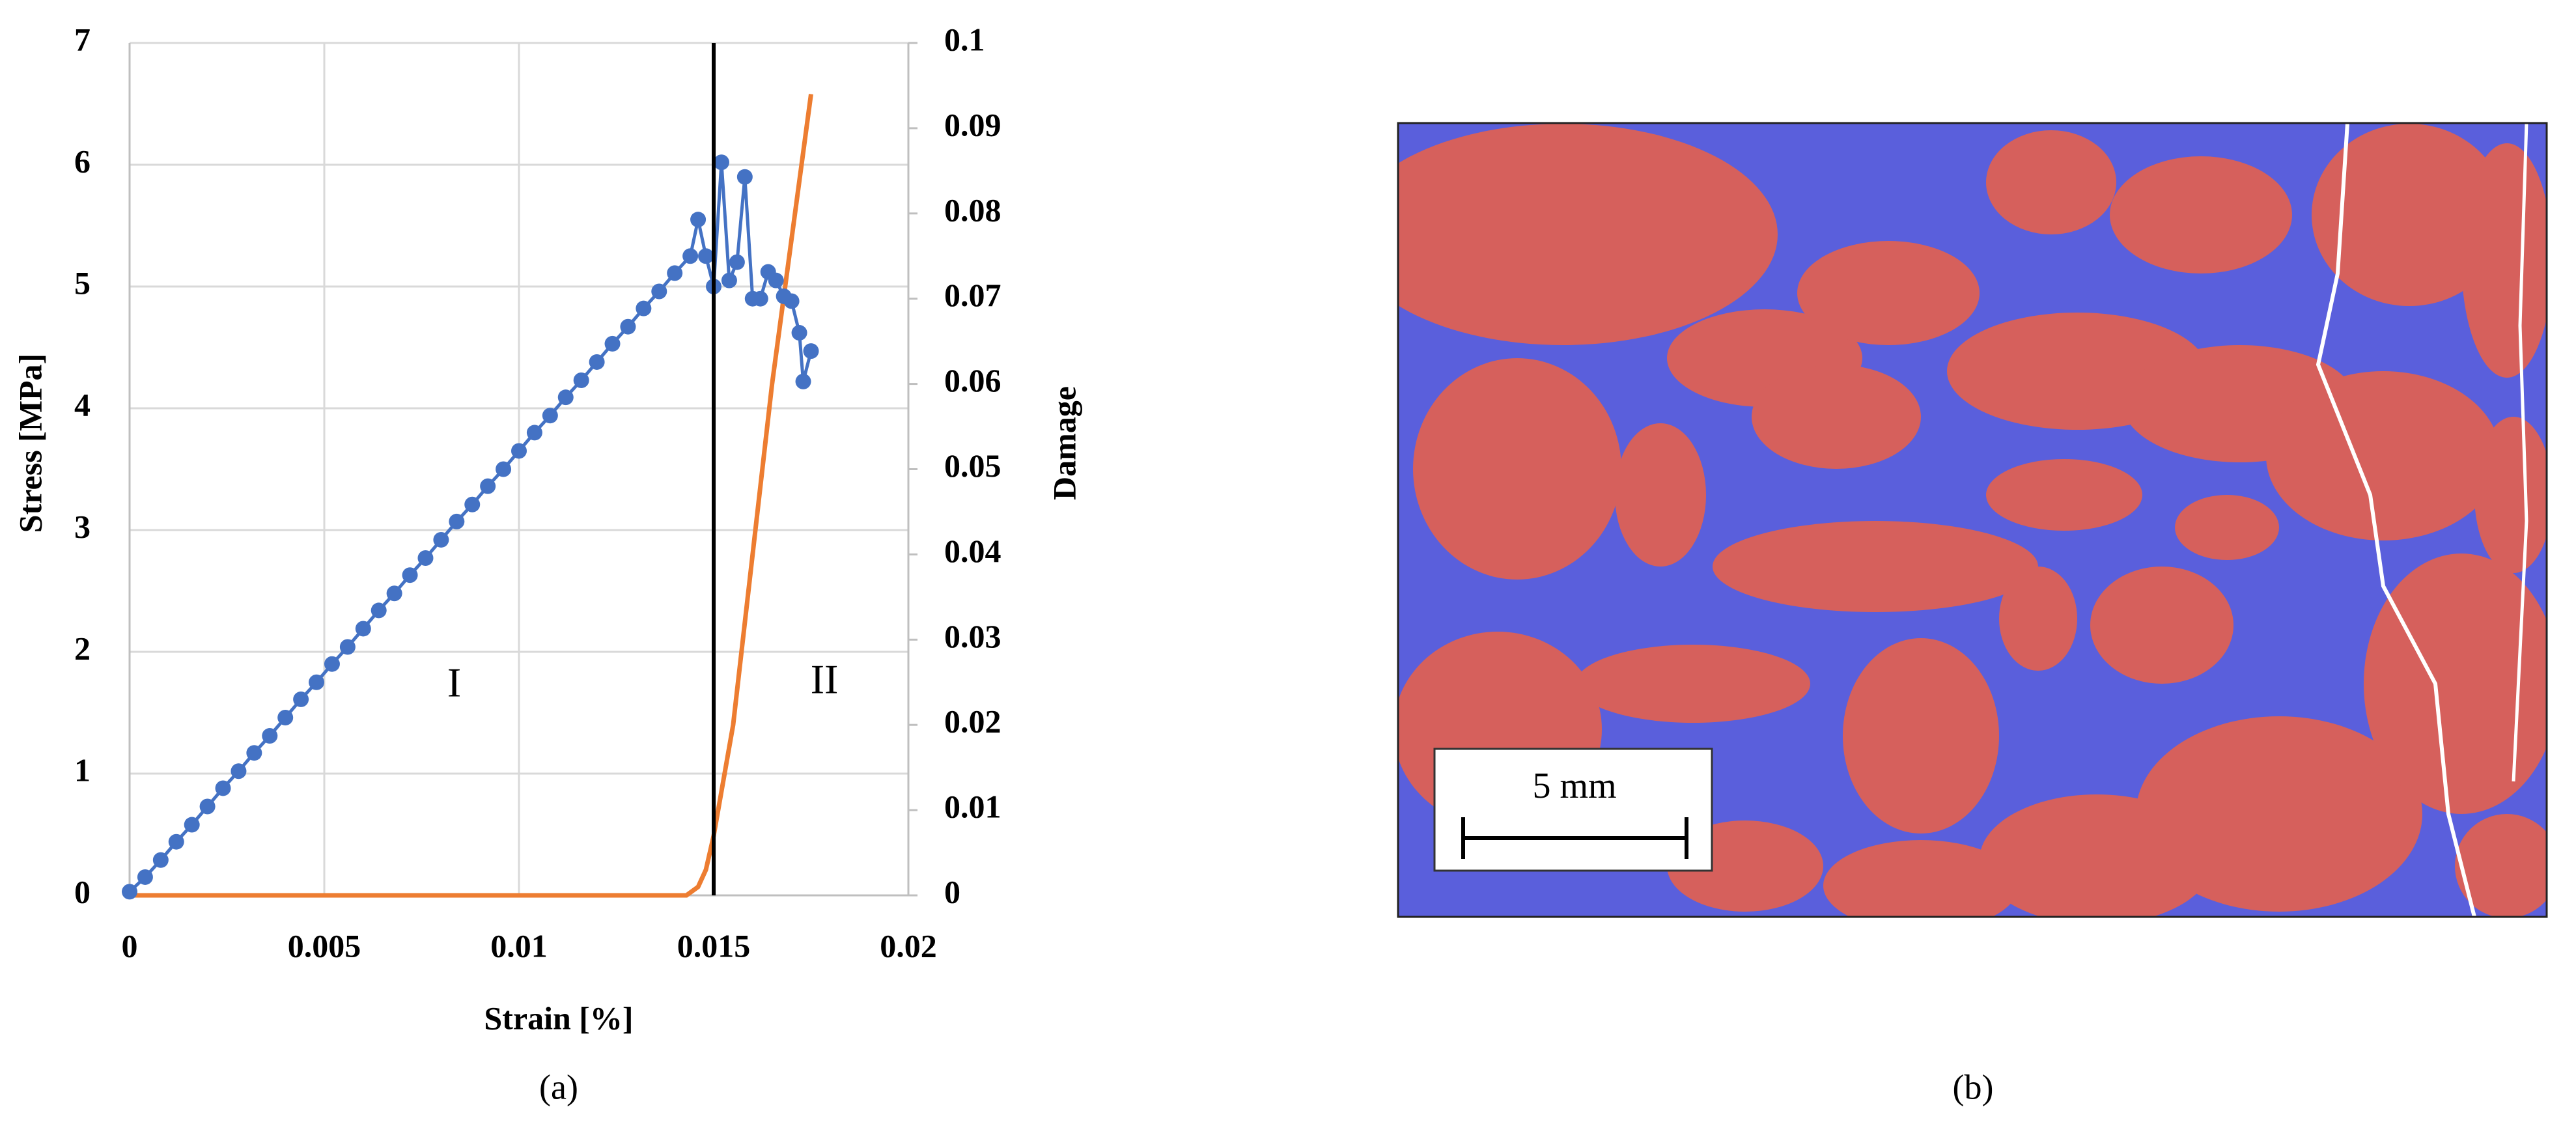 The height and width of the screenshot is (1135, 2576). I want to click on y-tick-label: 2, so click(83, 648).